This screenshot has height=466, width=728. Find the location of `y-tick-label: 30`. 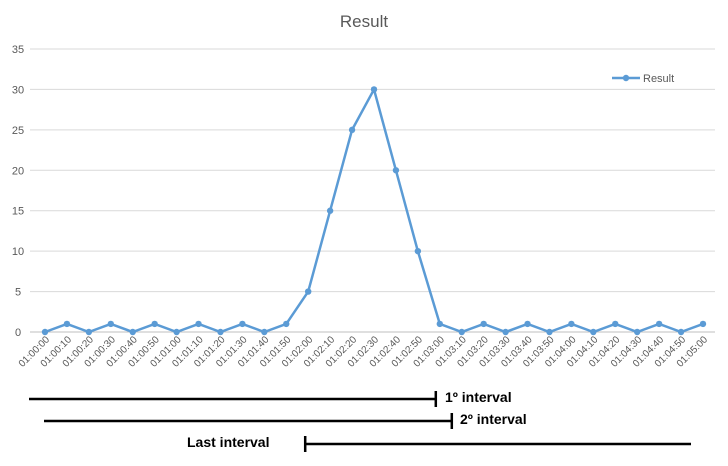

y-tick-label: 30 is located at coordinates (18, 90).